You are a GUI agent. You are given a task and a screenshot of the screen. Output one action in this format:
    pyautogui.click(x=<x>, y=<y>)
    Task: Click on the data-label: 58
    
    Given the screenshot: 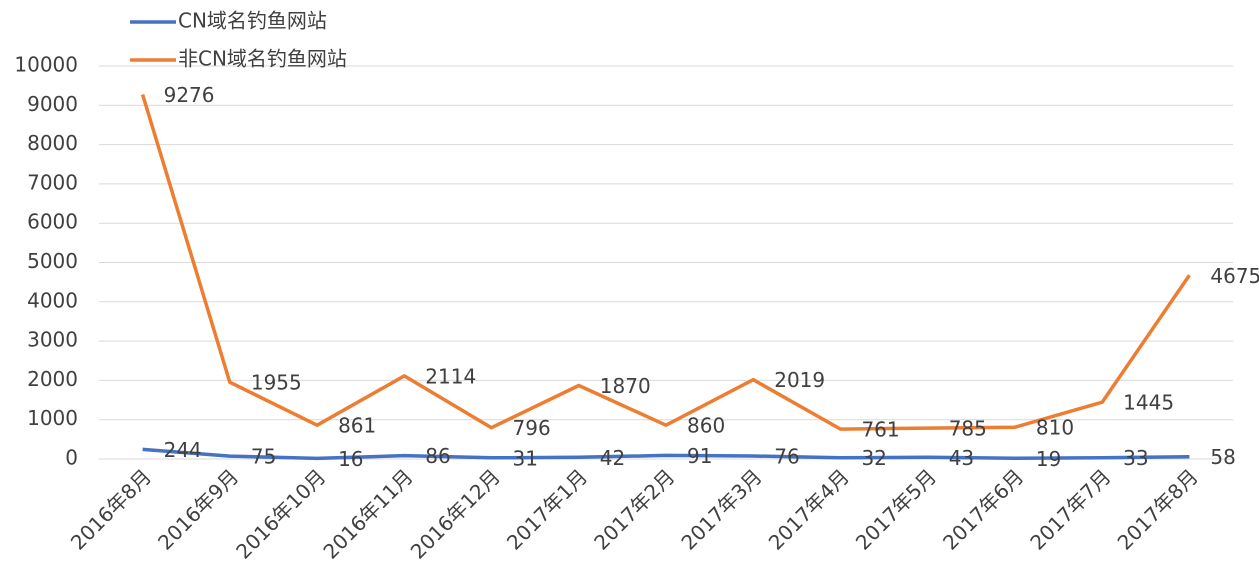 What is the action you would take?
    pyautogui.click(x=1222, y=457)
    